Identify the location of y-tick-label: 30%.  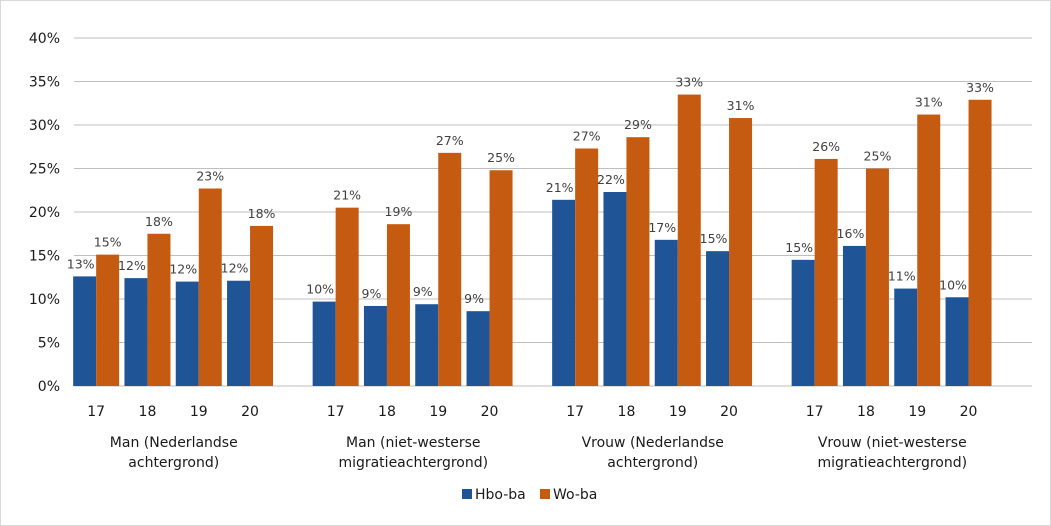
(44, 126).